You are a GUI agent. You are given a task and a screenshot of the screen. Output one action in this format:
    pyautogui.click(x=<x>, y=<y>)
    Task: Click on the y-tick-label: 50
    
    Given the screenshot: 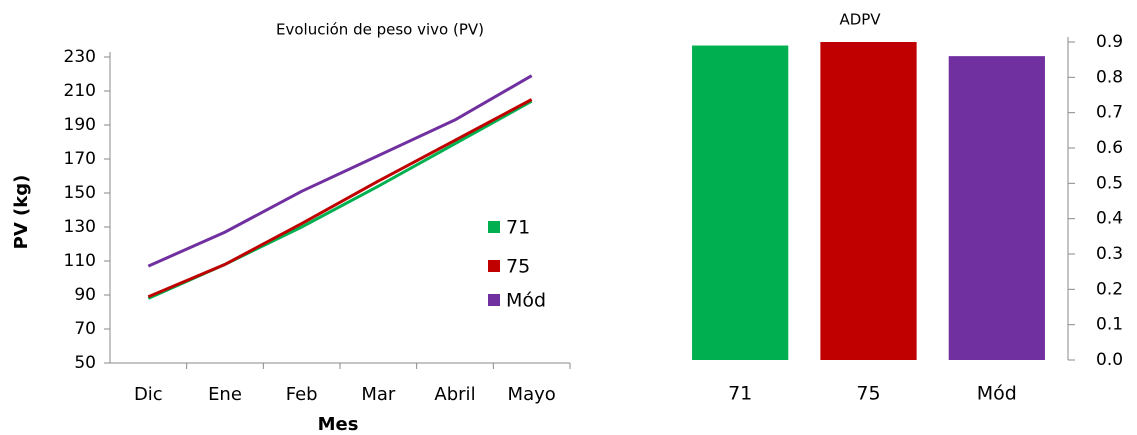 What is the action you would take?
    pyautogui.click(x=85, y=363)
    